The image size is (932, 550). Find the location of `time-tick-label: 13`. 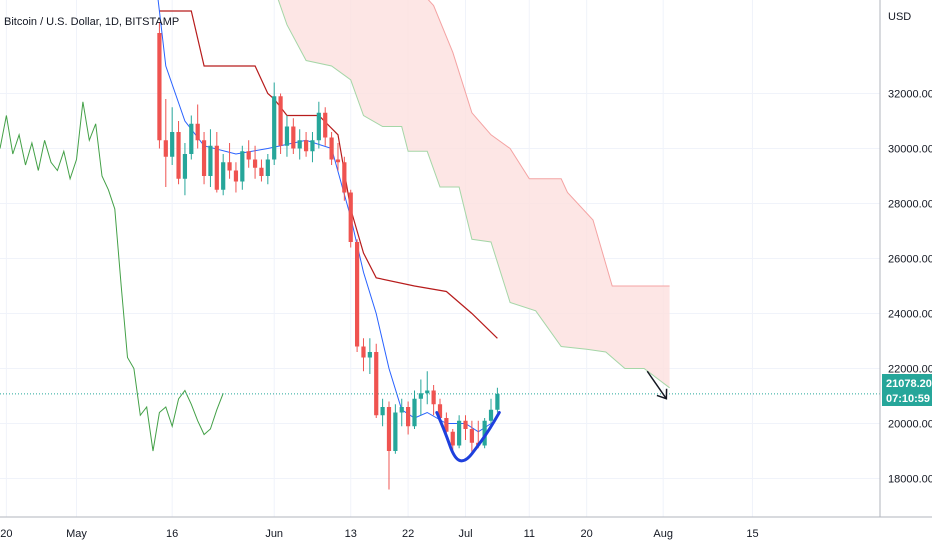

time-tick-label: 13 is located at coordinates (351, 534).